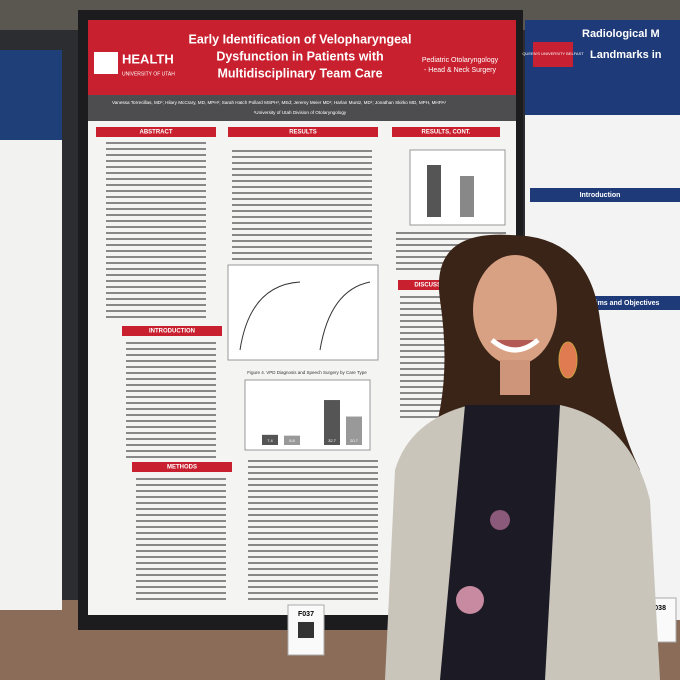  What do you see at coordinates (621, 34) in the screenshot?
I see `right-title: Radiological M` at bounding box center [621, 34].